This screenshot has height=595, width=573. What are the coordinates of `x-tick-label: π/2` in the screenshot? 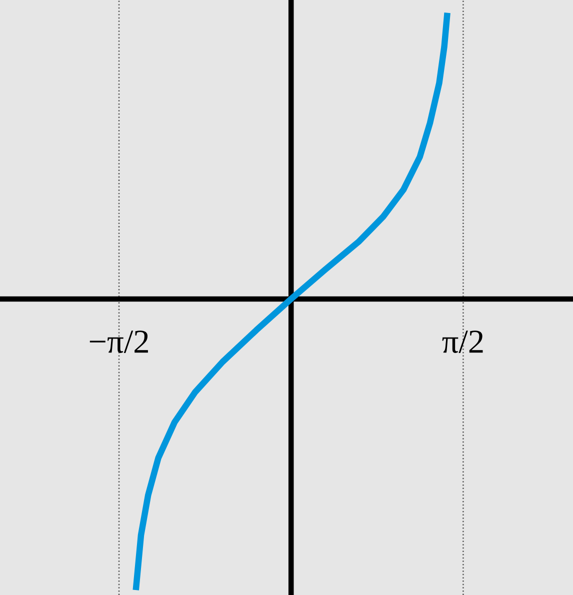 It's located at (462, 341).